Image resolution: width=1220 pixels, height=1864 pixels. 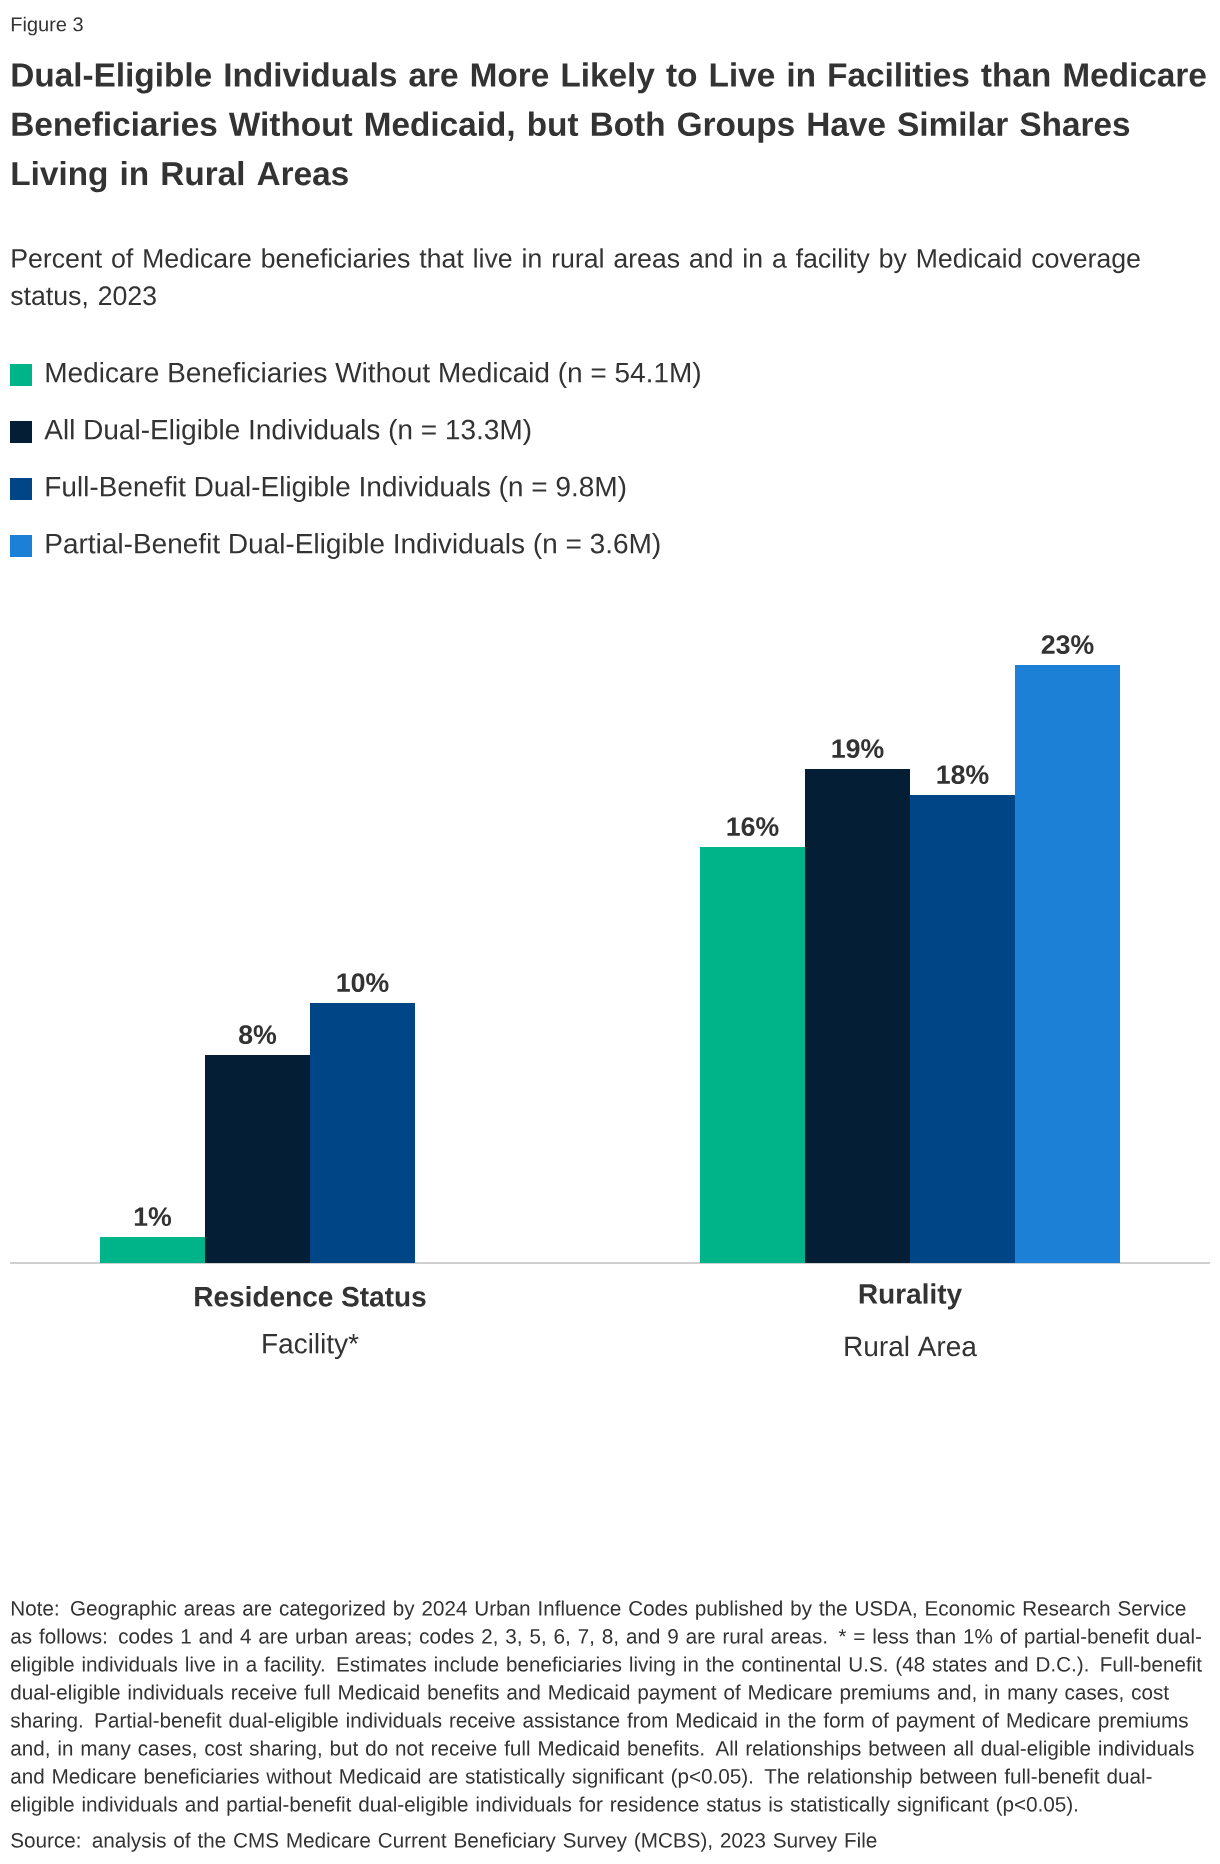 What do you see at coordinates (1067, 645) in the screenshot?
I see `data-label: 23%` at bounding box center [1067, 645].